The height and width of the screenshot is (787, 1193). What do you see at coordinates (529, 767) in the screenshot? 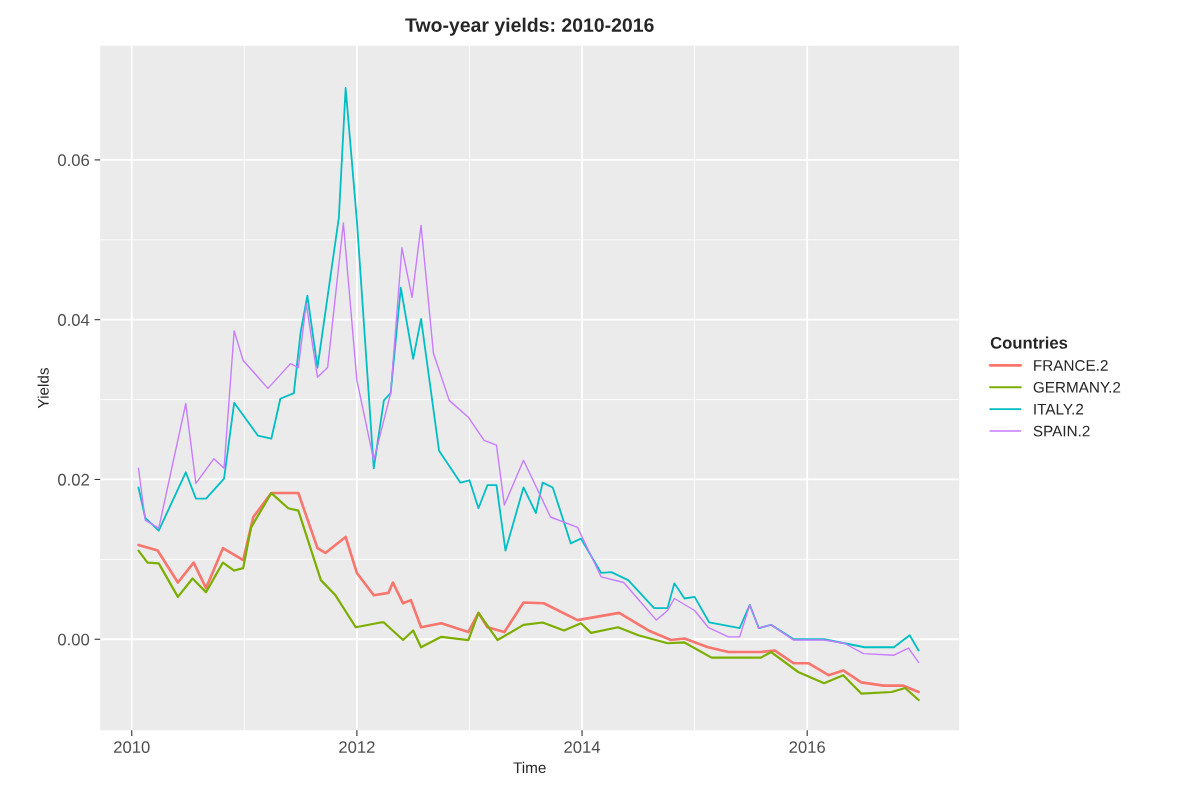
I see `x-axis-title: Time` at bounding box center [529, 767].